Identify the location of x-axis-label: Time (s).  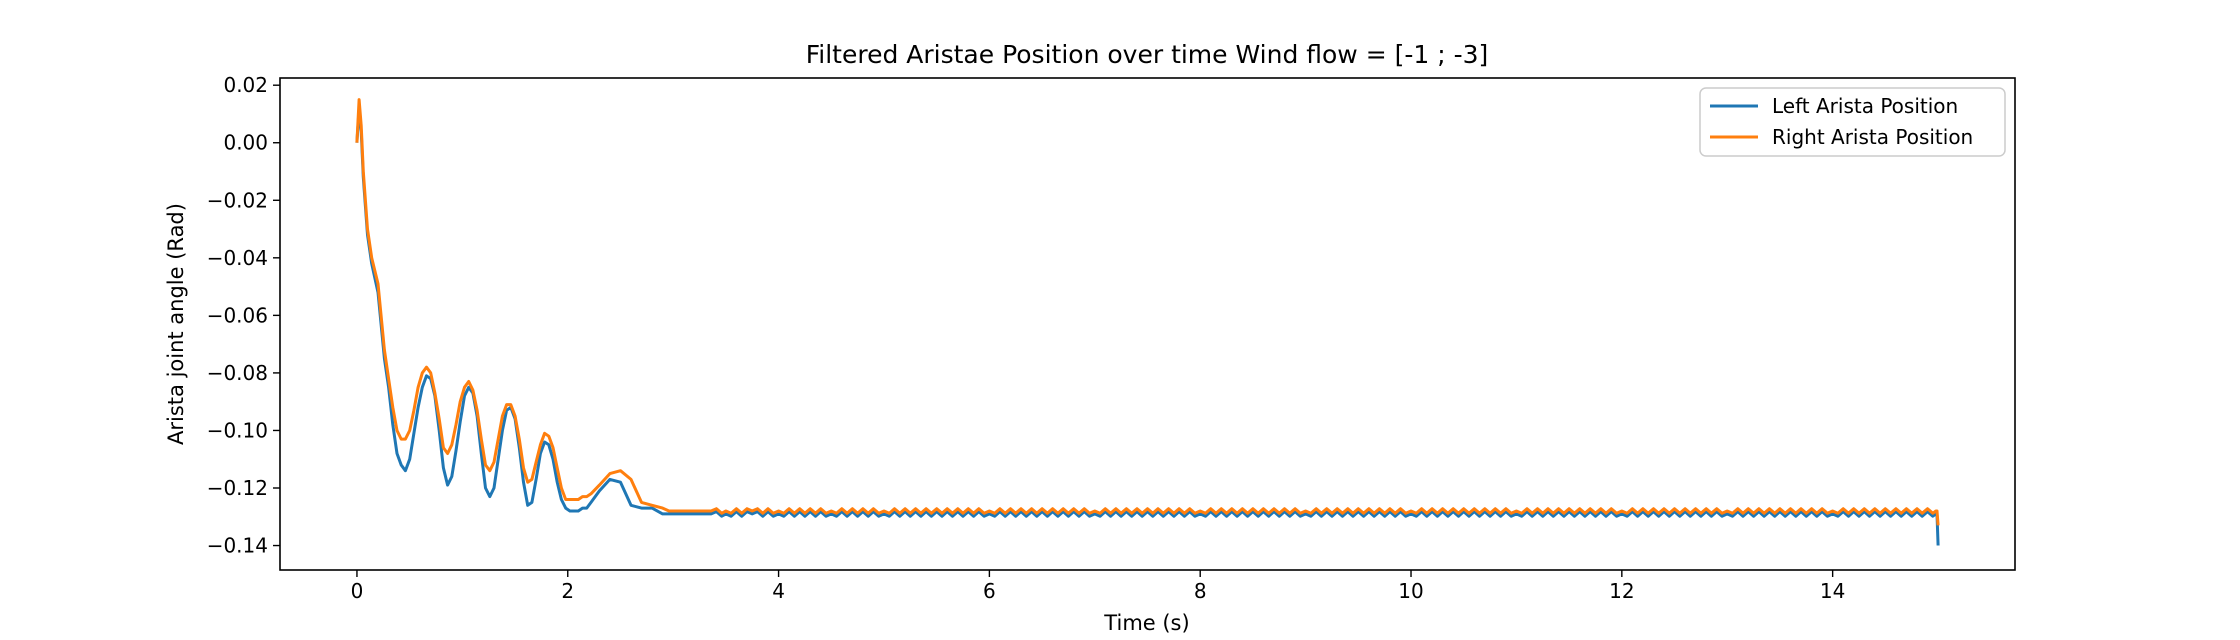
(1146, 623).